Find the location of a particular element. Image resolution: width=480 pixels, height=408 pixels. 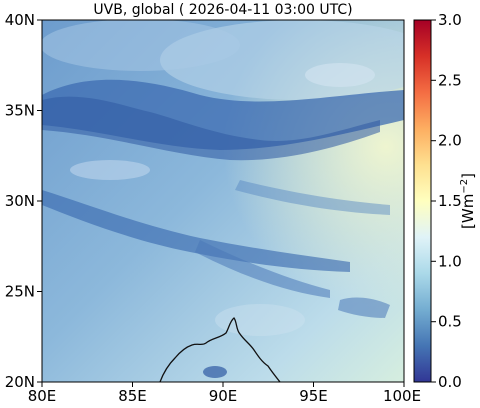

colorbar-tick-label: 0.0 is located at coordinates (450, 382).